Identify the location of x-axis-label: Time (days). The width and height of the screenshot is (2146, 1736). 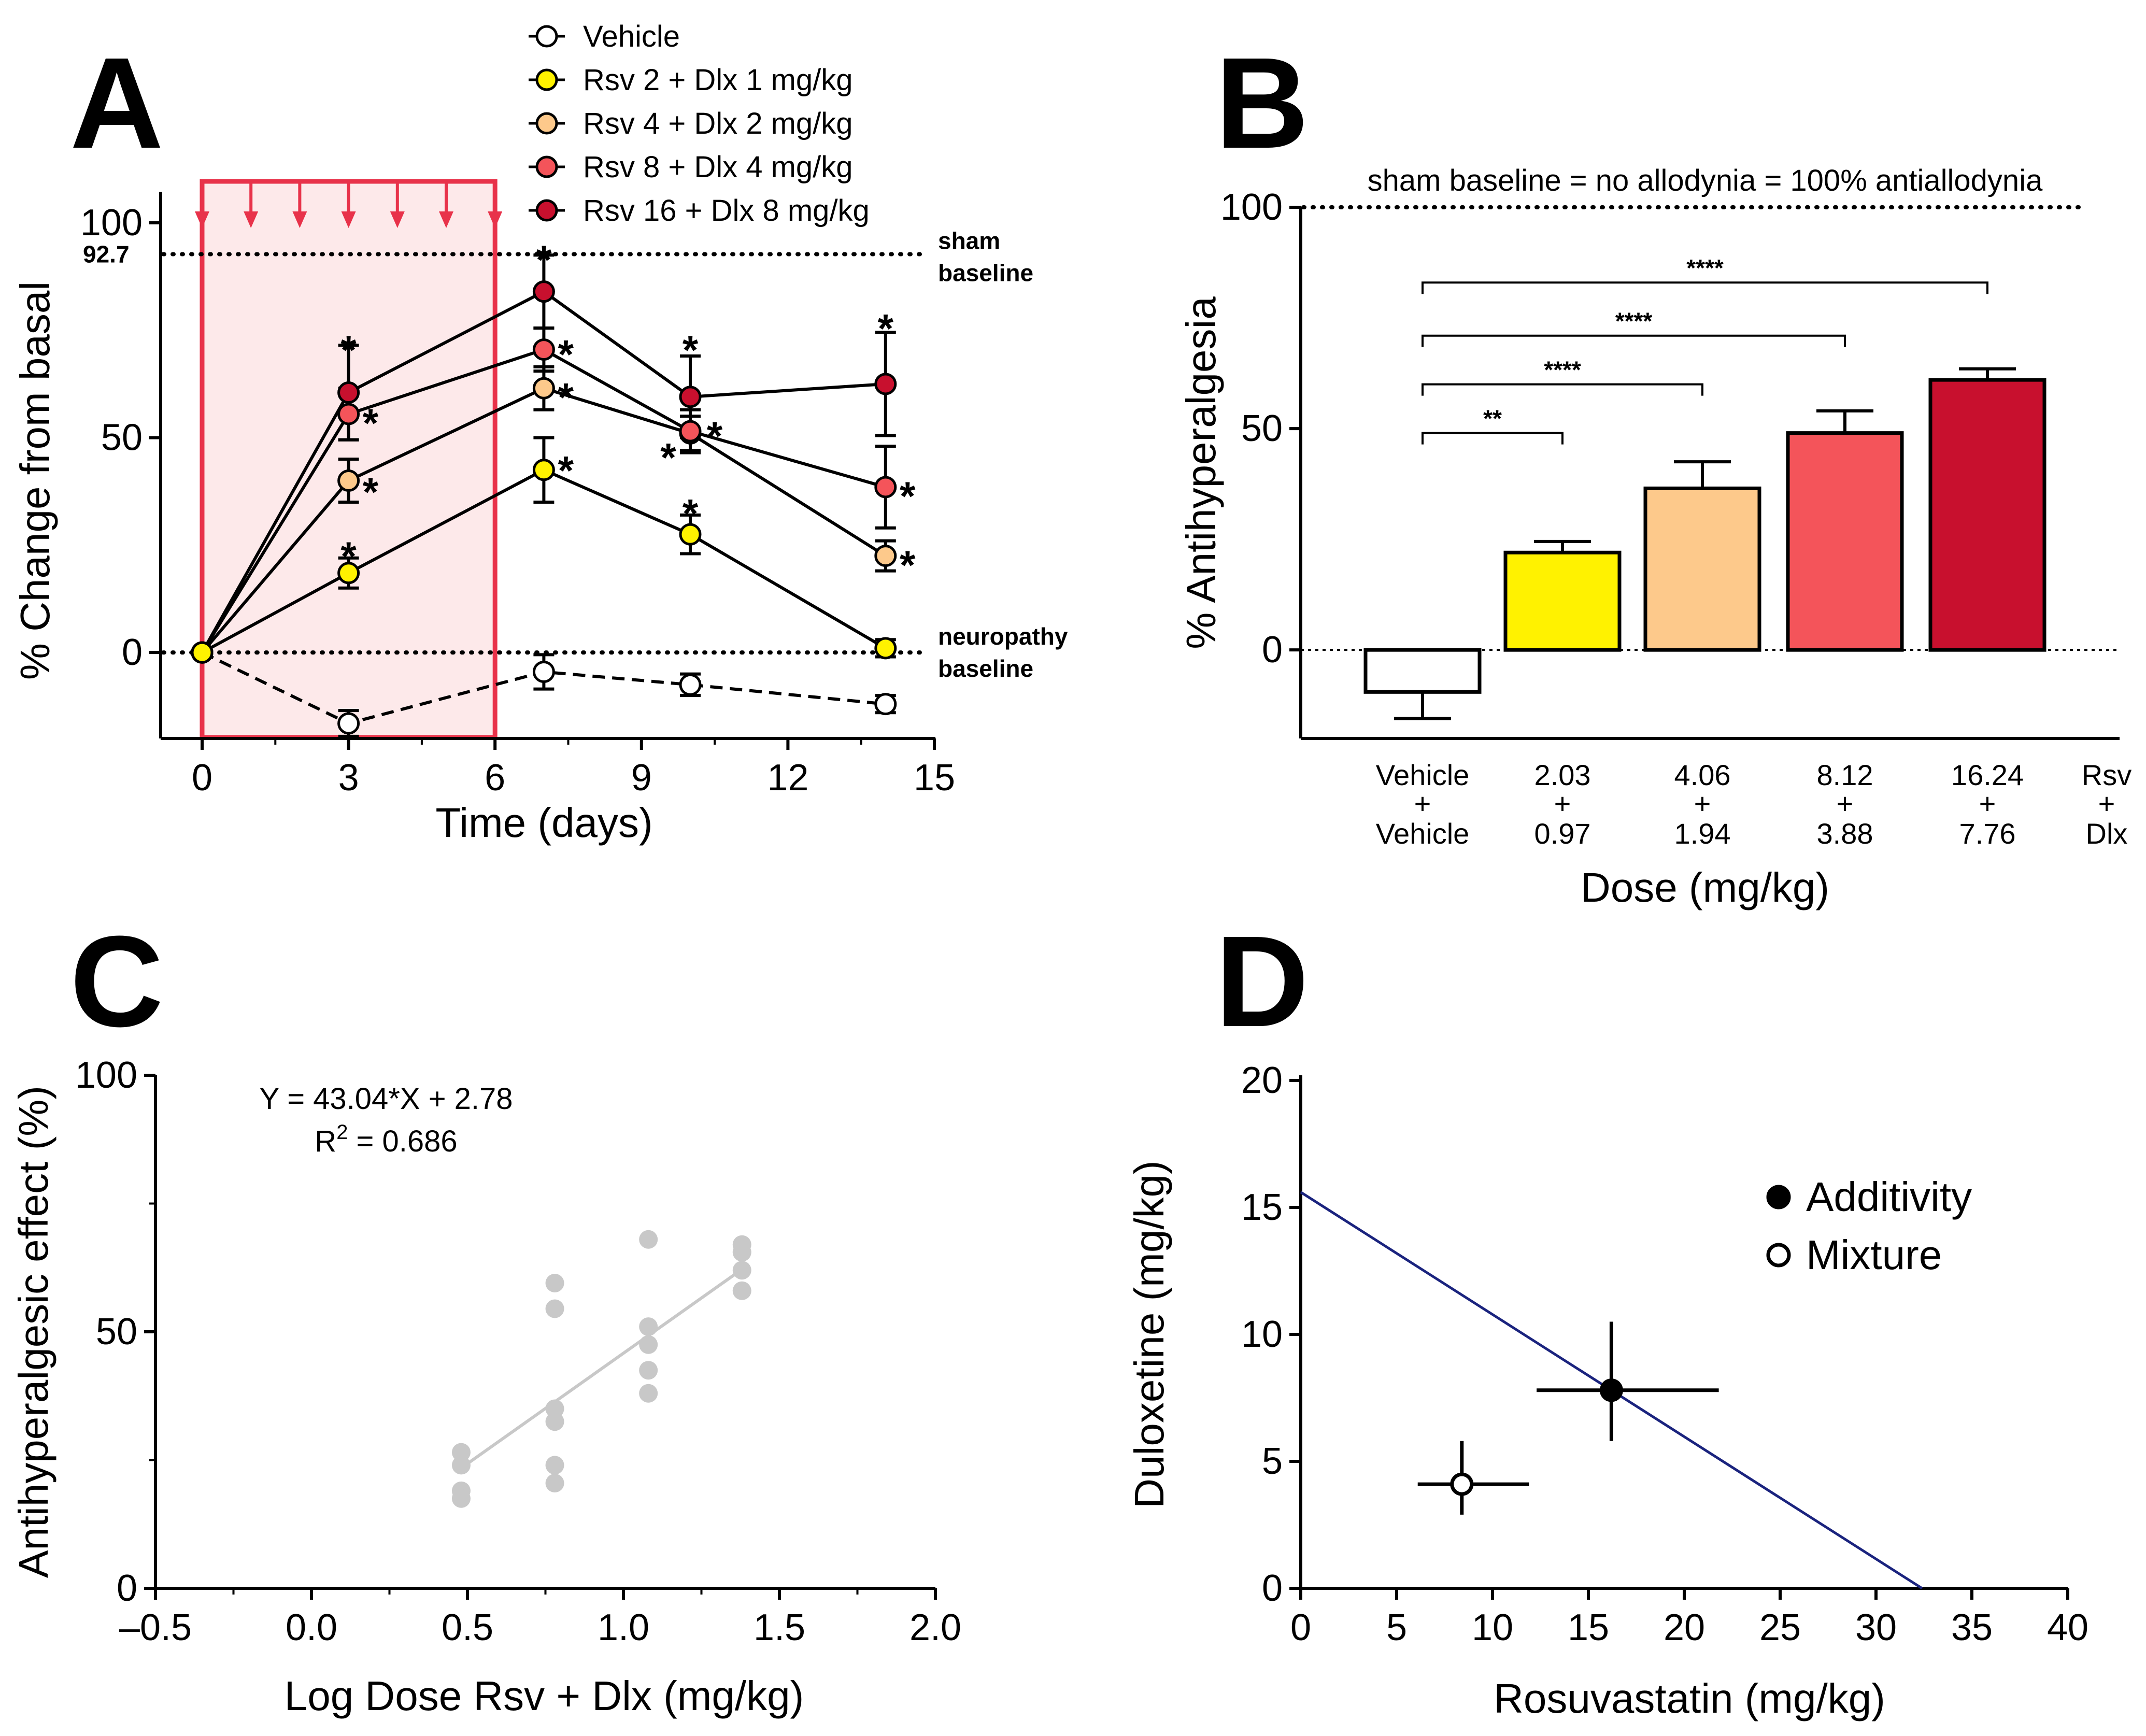
(543, 823).